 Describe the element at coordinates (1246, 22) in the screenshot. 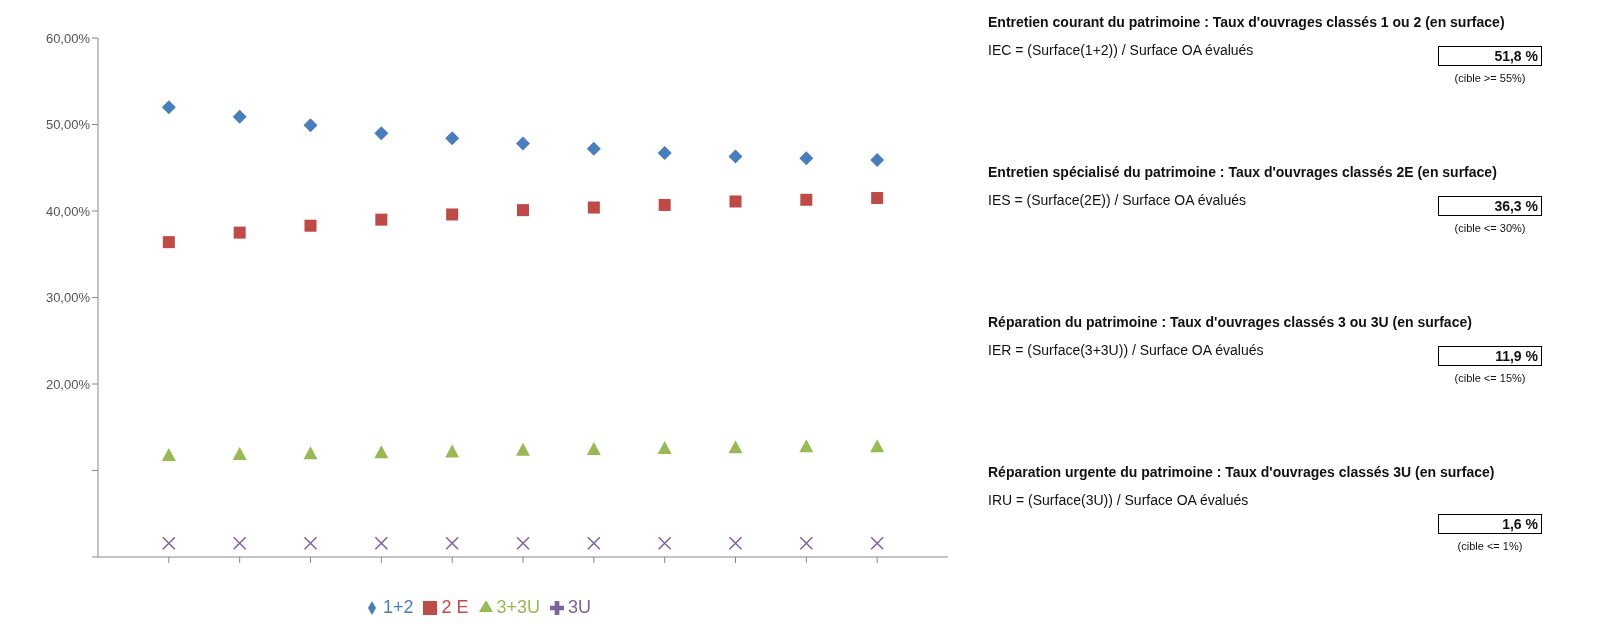

I see `text: Entretien courant du patrimoine : Taux d'ouvrages classés 1 ou 2 (en surface)` at that location.